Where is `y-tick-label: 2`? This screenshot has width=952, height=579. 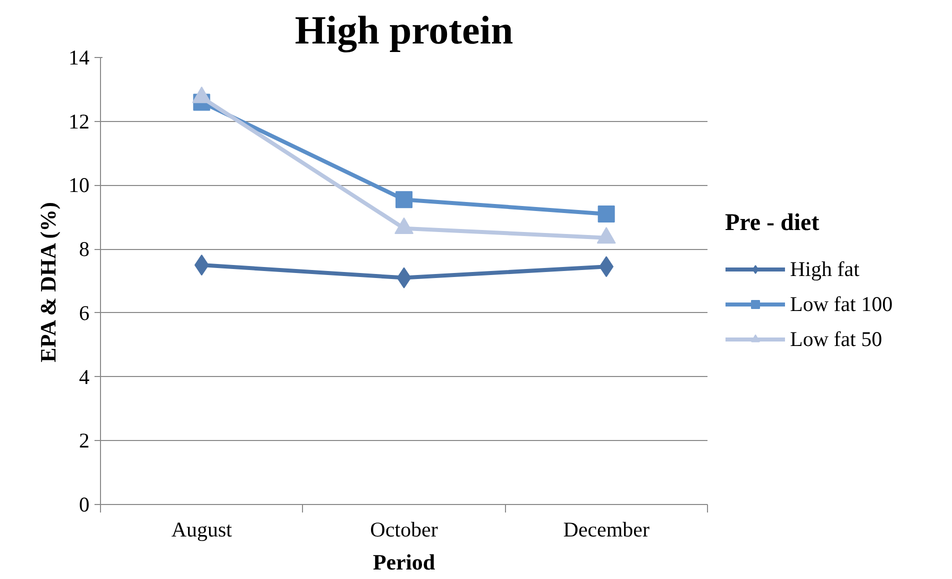
y-tick-label: 2 is located at coordinates (84, 440).